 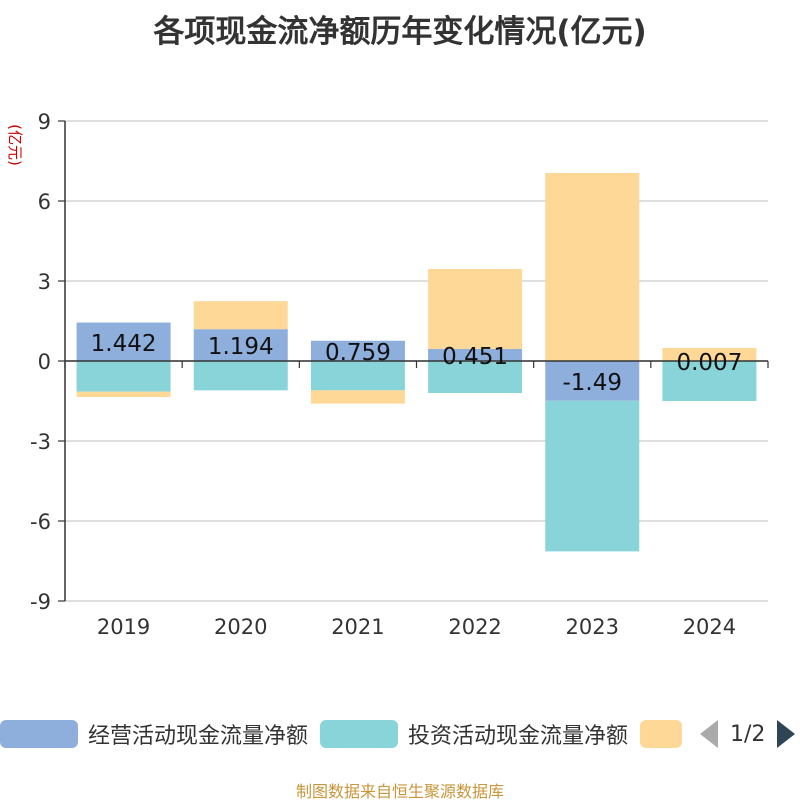 I want to click on pager-prev-icon, so click(x=709, y=734).